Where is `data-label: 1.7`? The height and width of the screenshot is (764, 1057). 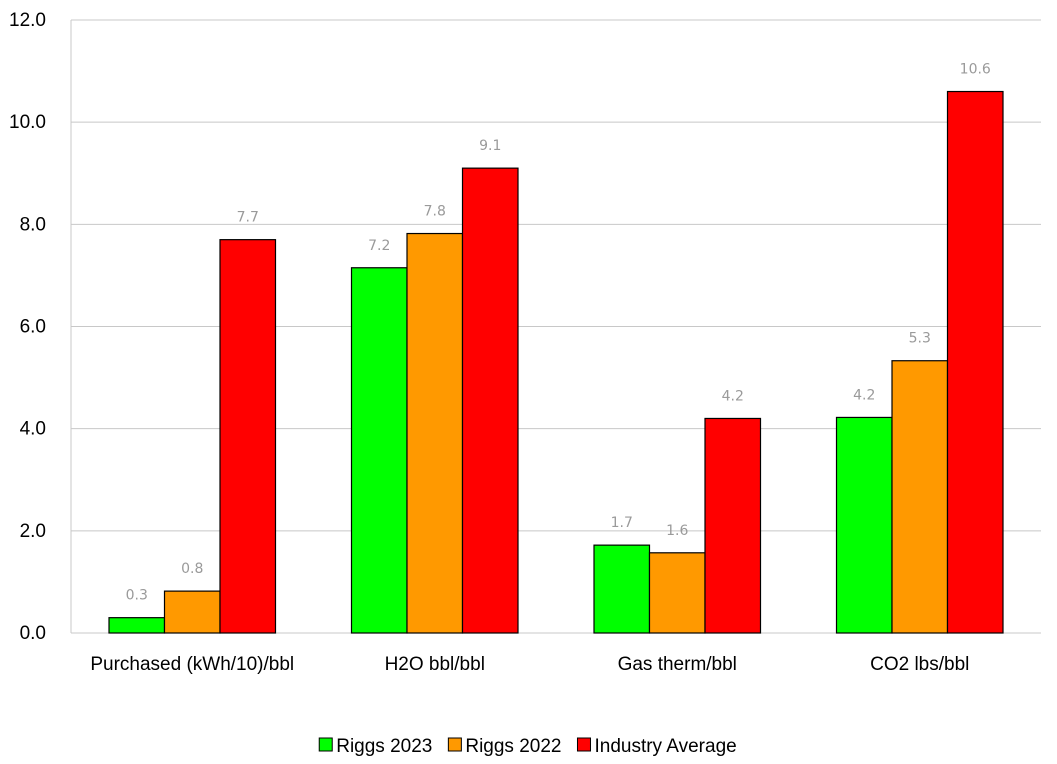
data-label: 1.7 is located at coordinates (622, 523).